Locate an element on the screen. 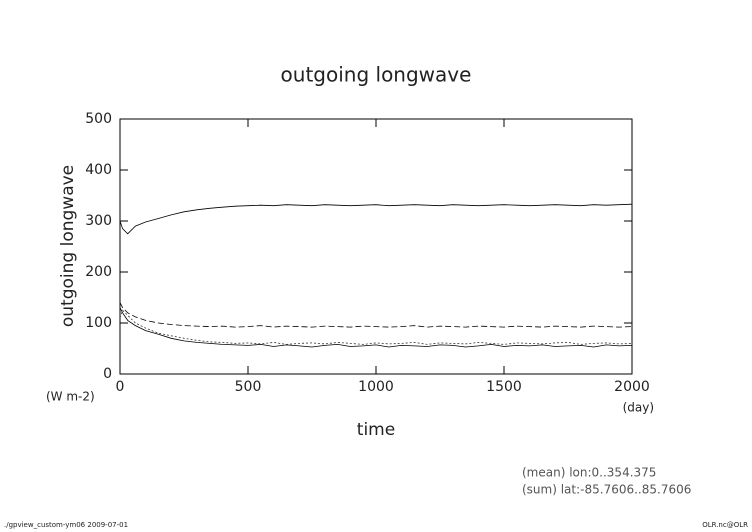 The height and width of the screenshot is (532, 752). footer-left: ./gpview_custom-ym06 2009-07-01 is located at coordinates (66, 525).